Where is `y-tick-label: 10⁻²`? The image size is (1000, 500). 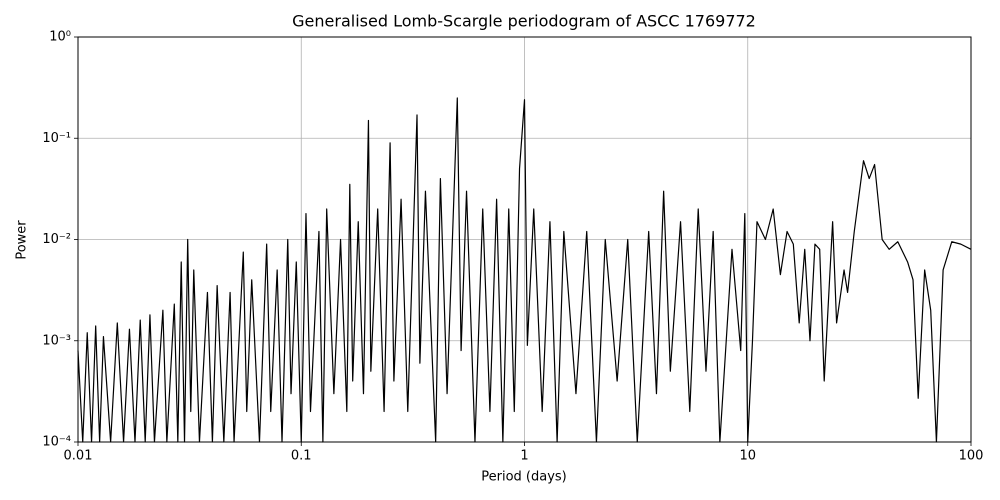
y-tick-label: 10⁻² is located at coordinates (56, 239).